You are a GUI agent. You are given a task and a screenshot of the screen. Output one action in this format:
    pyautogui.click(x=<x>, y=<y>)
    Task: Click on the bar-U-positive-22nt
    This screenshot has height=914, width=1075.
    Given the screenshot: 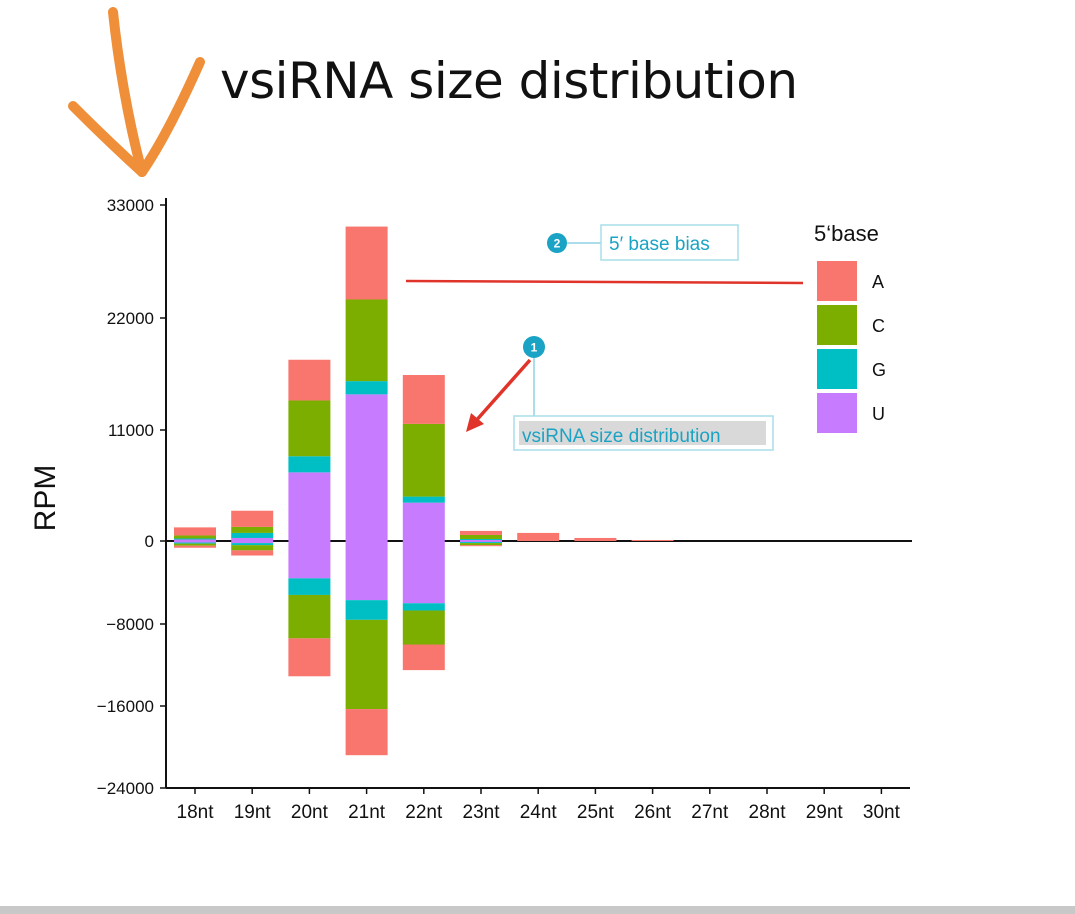 What is the action you would take?
    pyautogui.click(x=423, y=521)
    